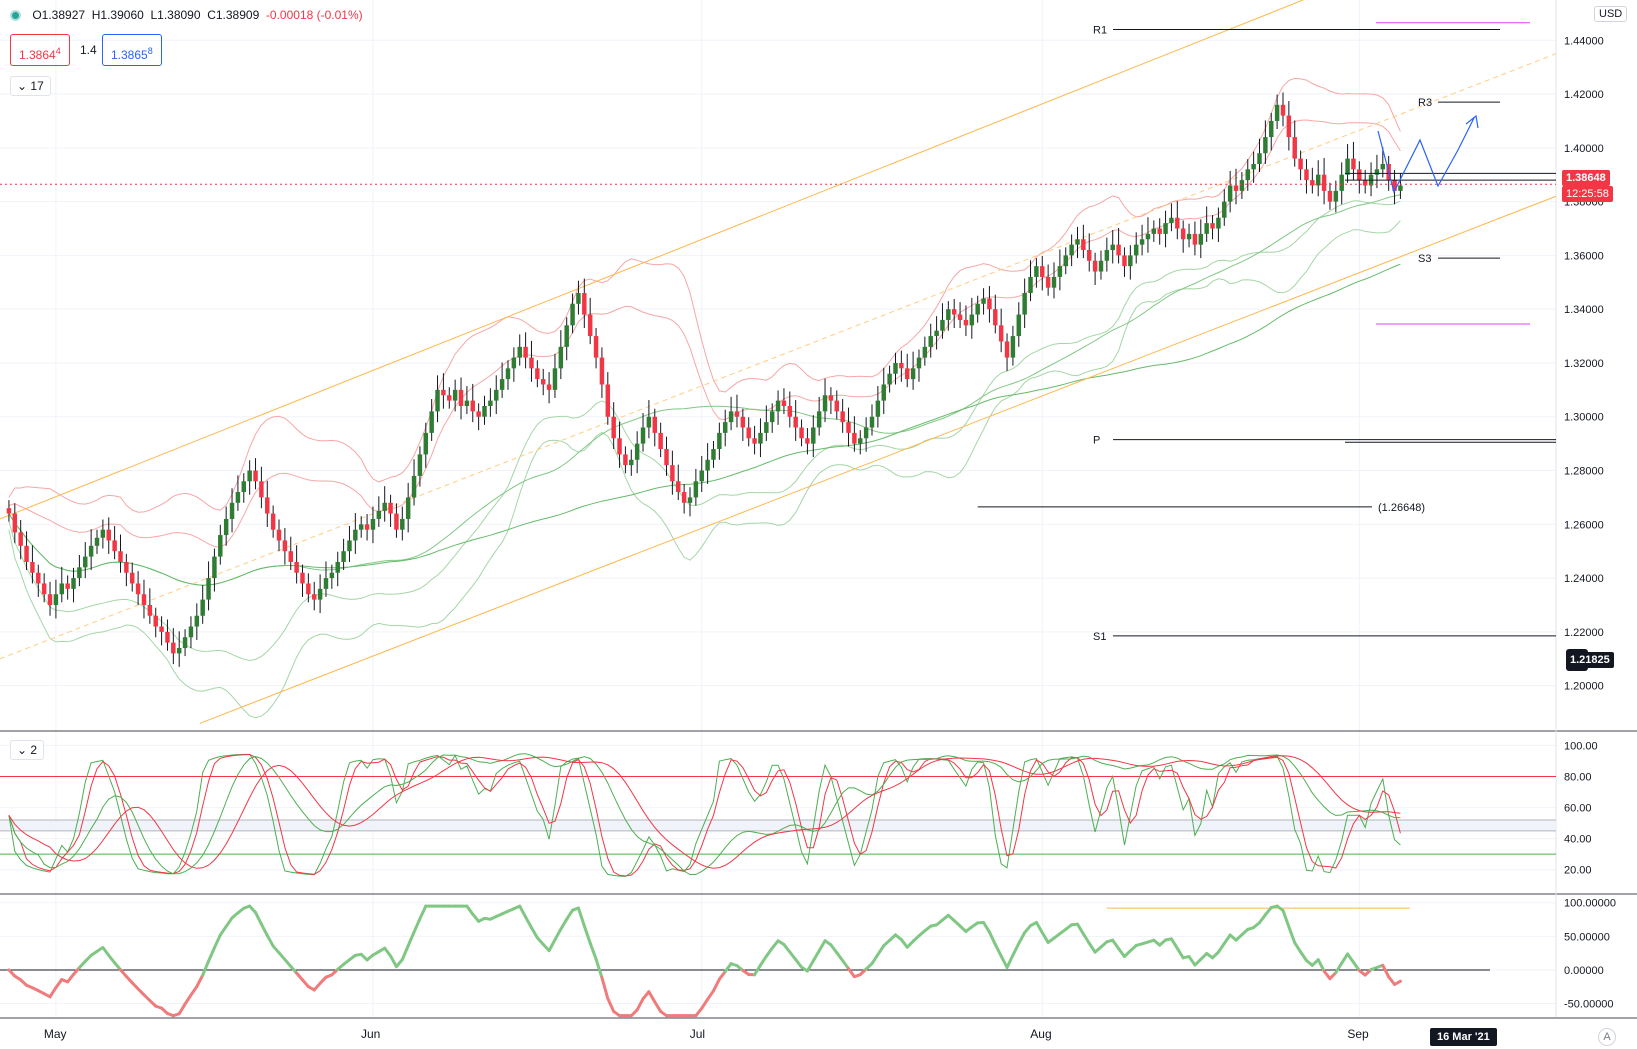 The height and width of the screenshot is (1049, 1637). I want to click on stoch-band-fill, so click(778, 825).